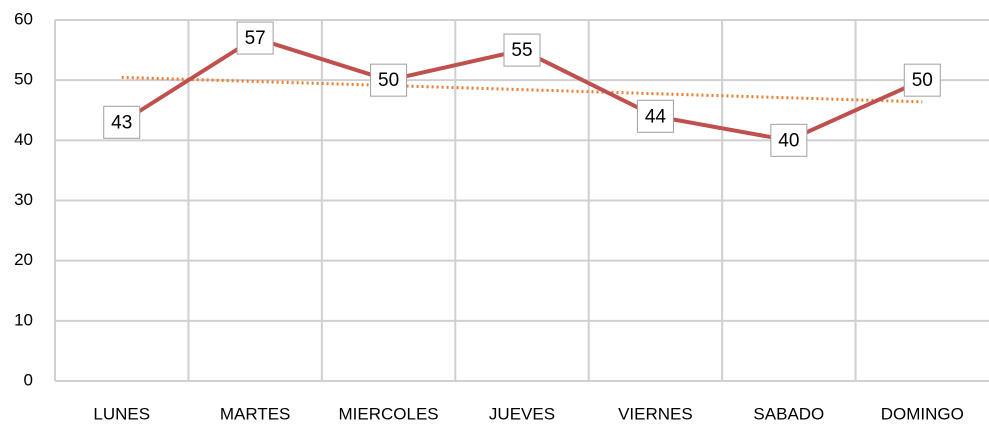  I want to click on y-tick-label: 60, so click(23, 18).